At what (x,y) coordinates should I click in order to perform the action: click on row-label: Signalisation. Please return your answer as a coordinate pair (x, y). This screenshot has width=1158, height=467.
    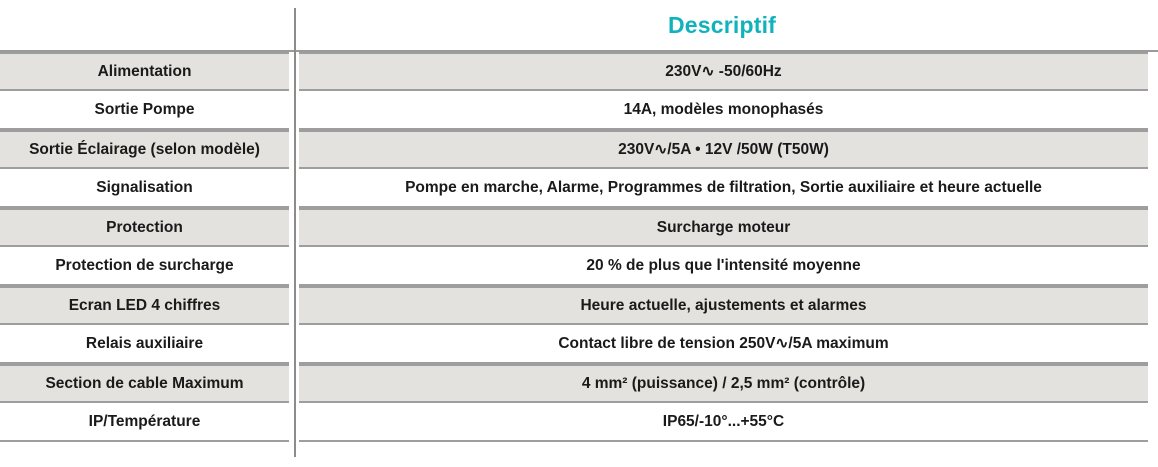
    Looking at the image, I should click on (144, 188).